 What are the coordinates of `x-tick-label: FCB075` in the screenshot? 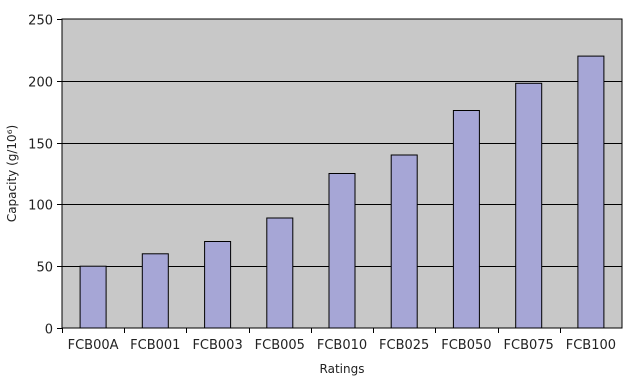 It's located at (529, 345).